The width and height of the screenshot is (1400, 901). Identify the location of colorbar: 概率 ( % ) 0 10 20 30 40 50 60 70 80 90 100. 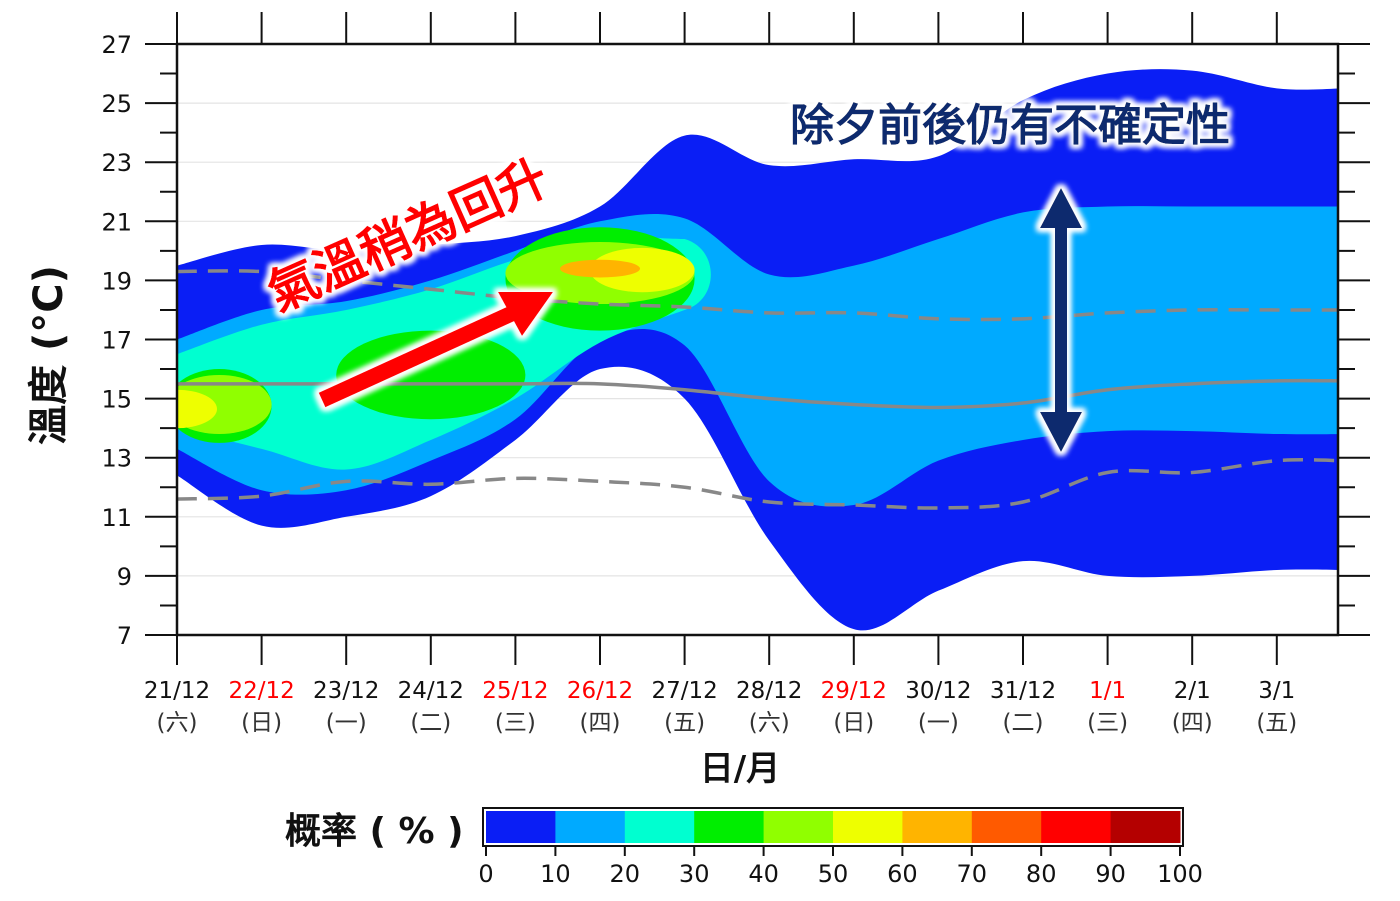
(744, 847).